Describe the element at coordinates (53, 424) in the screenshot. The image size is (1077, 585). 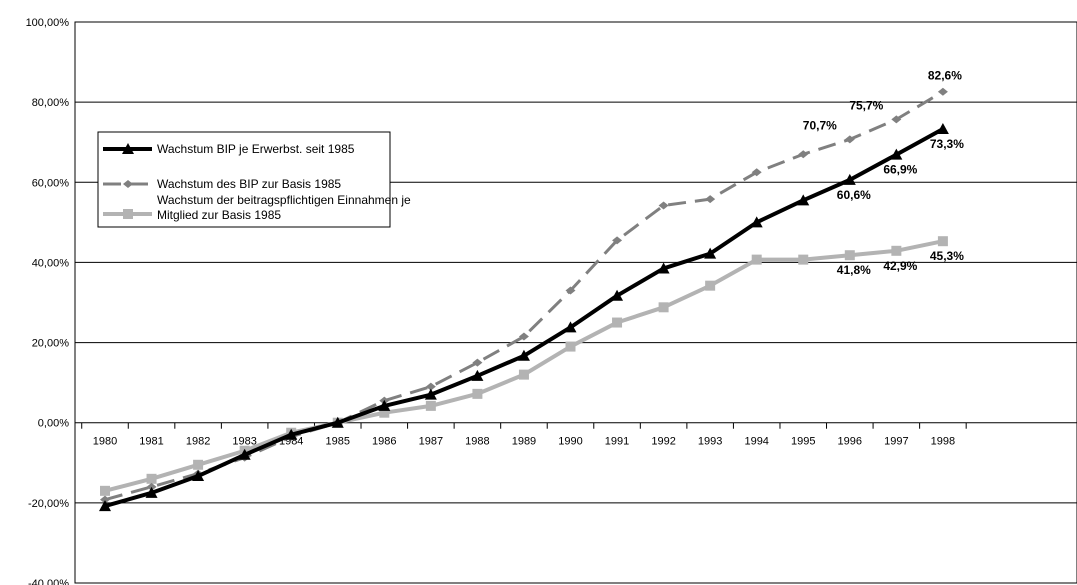
I see `y-tick-label: 0,00%` at that location.